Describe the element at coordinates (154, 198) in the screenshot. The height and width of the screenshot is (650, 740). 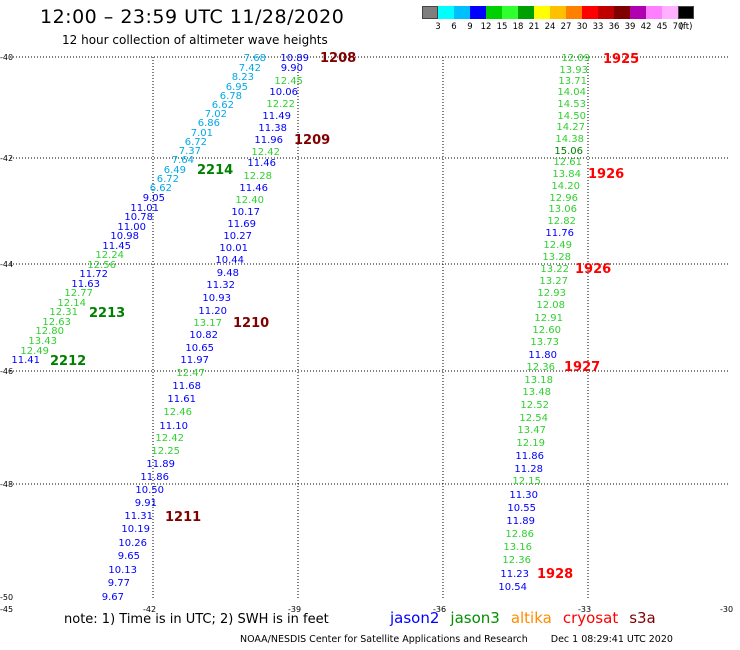
I see `swh-value: 9.05` at that location.